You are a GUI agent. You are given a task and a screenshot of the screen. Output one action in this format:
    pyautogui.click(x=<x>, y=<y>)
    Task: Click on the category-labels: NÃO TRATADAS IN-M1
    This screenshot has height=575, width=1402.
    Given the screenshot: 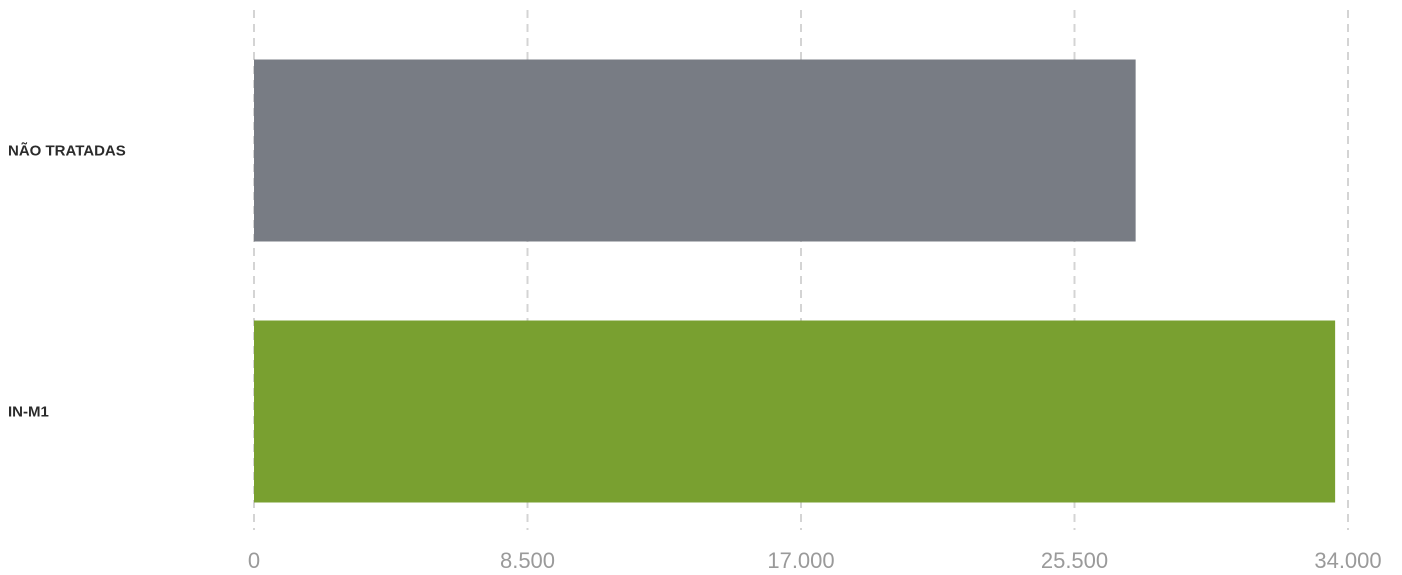 What is the action you would take?
    pyautogui.click(x=67, y=281)
    